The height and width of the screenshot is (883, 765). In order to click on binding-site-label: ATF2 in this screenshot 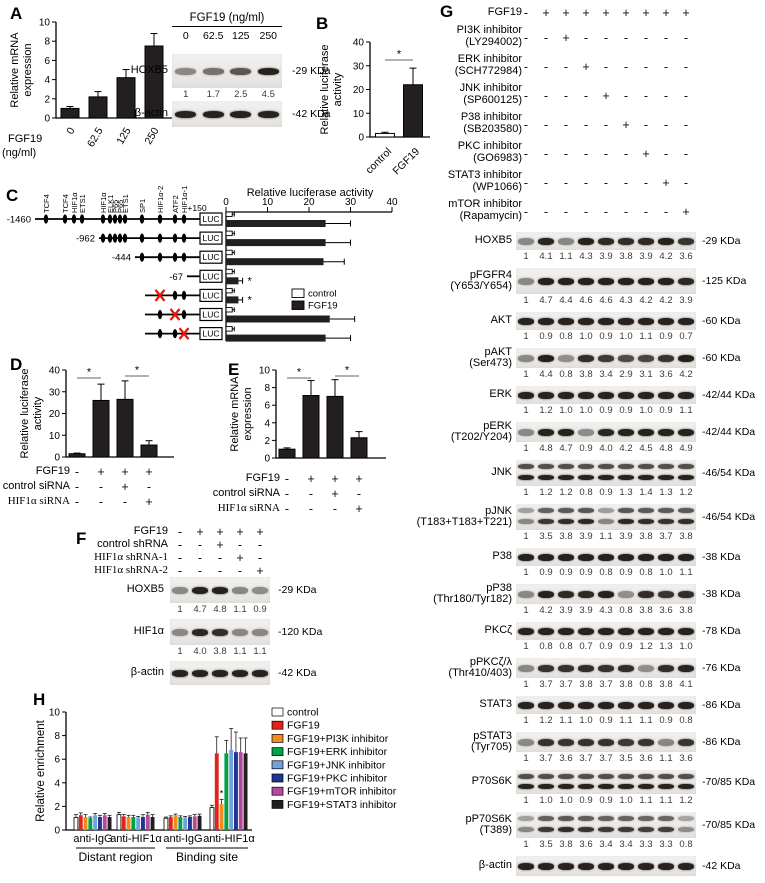, I will do `click(175, 204)`.